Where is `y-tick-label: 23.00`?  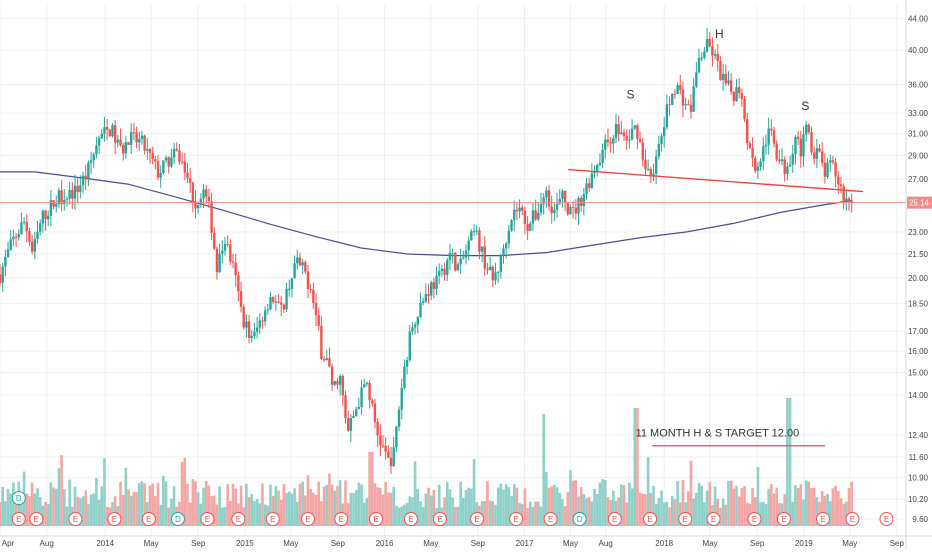
y-tick-label: 23.00 is located at coordinates (918, 232).